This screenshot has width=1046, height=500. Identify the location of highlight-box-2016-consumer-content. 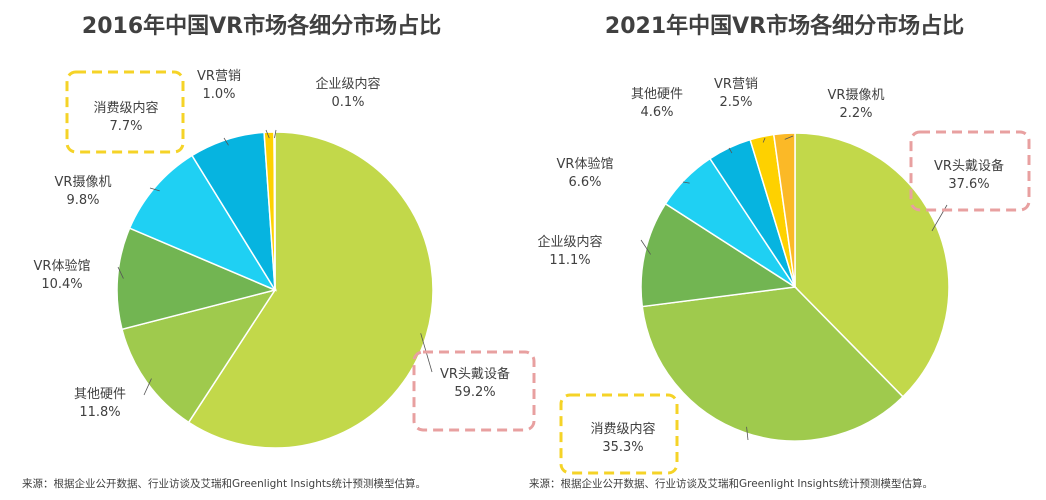
(125, 112).